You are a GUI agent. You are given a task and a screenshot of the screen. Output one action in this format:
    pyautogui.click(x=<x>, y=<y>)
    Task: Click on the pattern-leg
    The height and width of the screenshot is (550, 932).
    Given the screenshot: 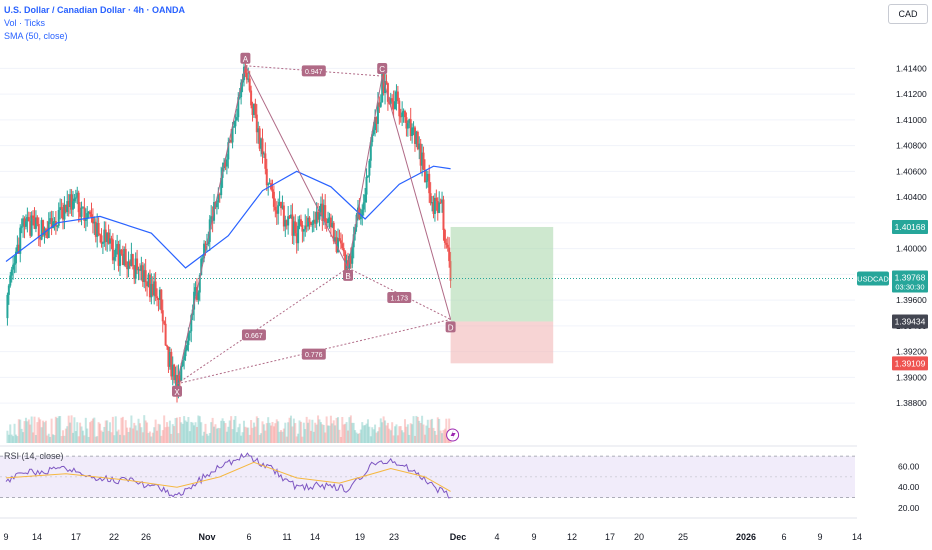 What is the action you would take?
    pyautogui.click(x=262, y=326)
    